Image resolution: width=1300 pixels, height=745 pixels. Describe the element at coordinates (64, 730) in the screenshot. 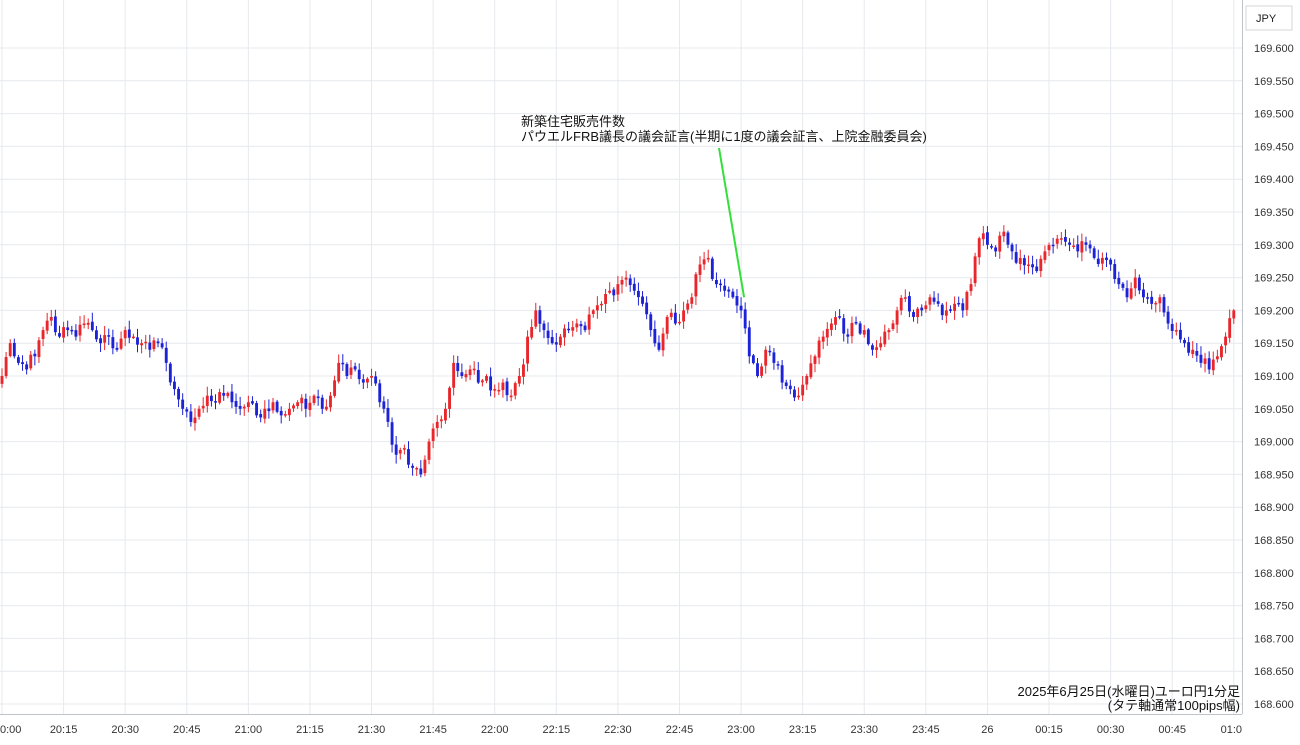

I see `x-tick-label: 20:15` at that location.